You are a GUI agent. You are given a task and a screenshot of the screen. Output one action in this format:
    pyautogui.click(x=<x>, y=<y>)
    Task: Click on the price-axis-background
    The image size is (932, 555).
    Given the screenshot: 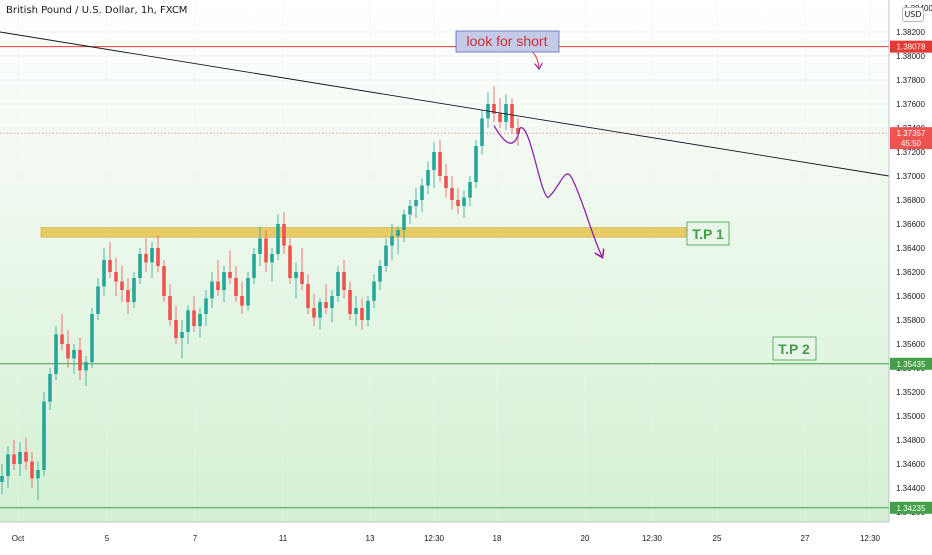 What is the action you would take?
    pyautogui.click(x=910, y=261)
    